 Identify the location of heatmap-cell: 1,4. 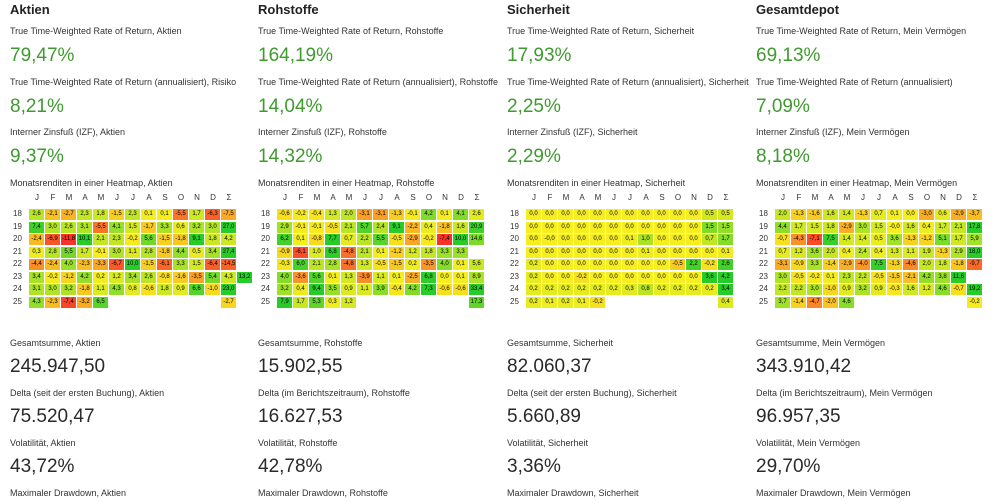
(846, 239).